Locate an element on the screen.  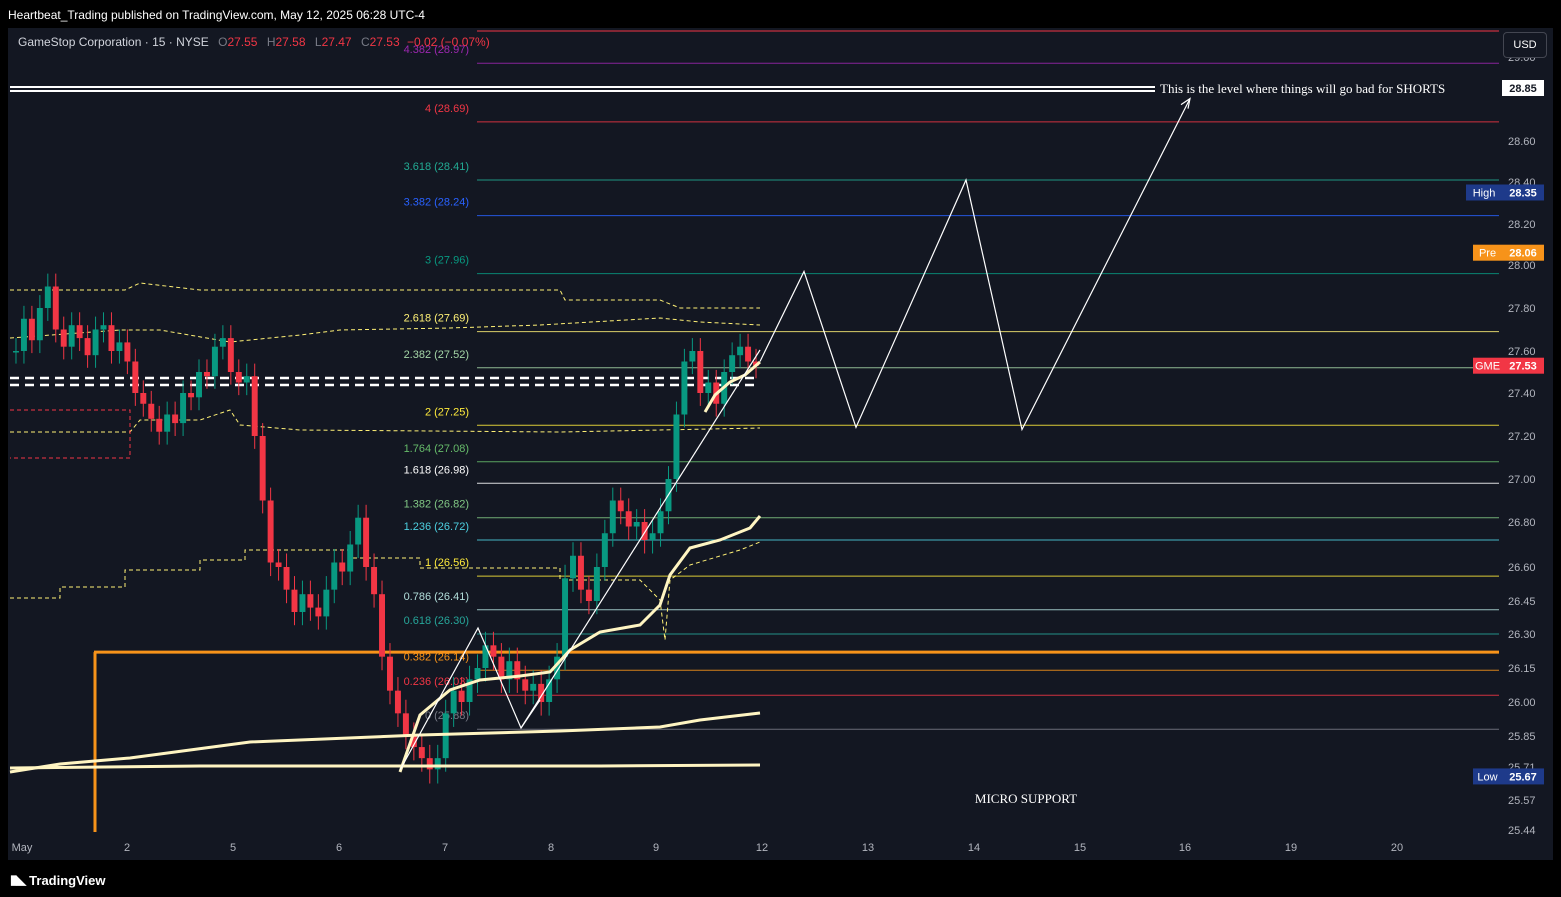
fib-level-label: 1.764 (27.08) is located at coordinates (436, 449).